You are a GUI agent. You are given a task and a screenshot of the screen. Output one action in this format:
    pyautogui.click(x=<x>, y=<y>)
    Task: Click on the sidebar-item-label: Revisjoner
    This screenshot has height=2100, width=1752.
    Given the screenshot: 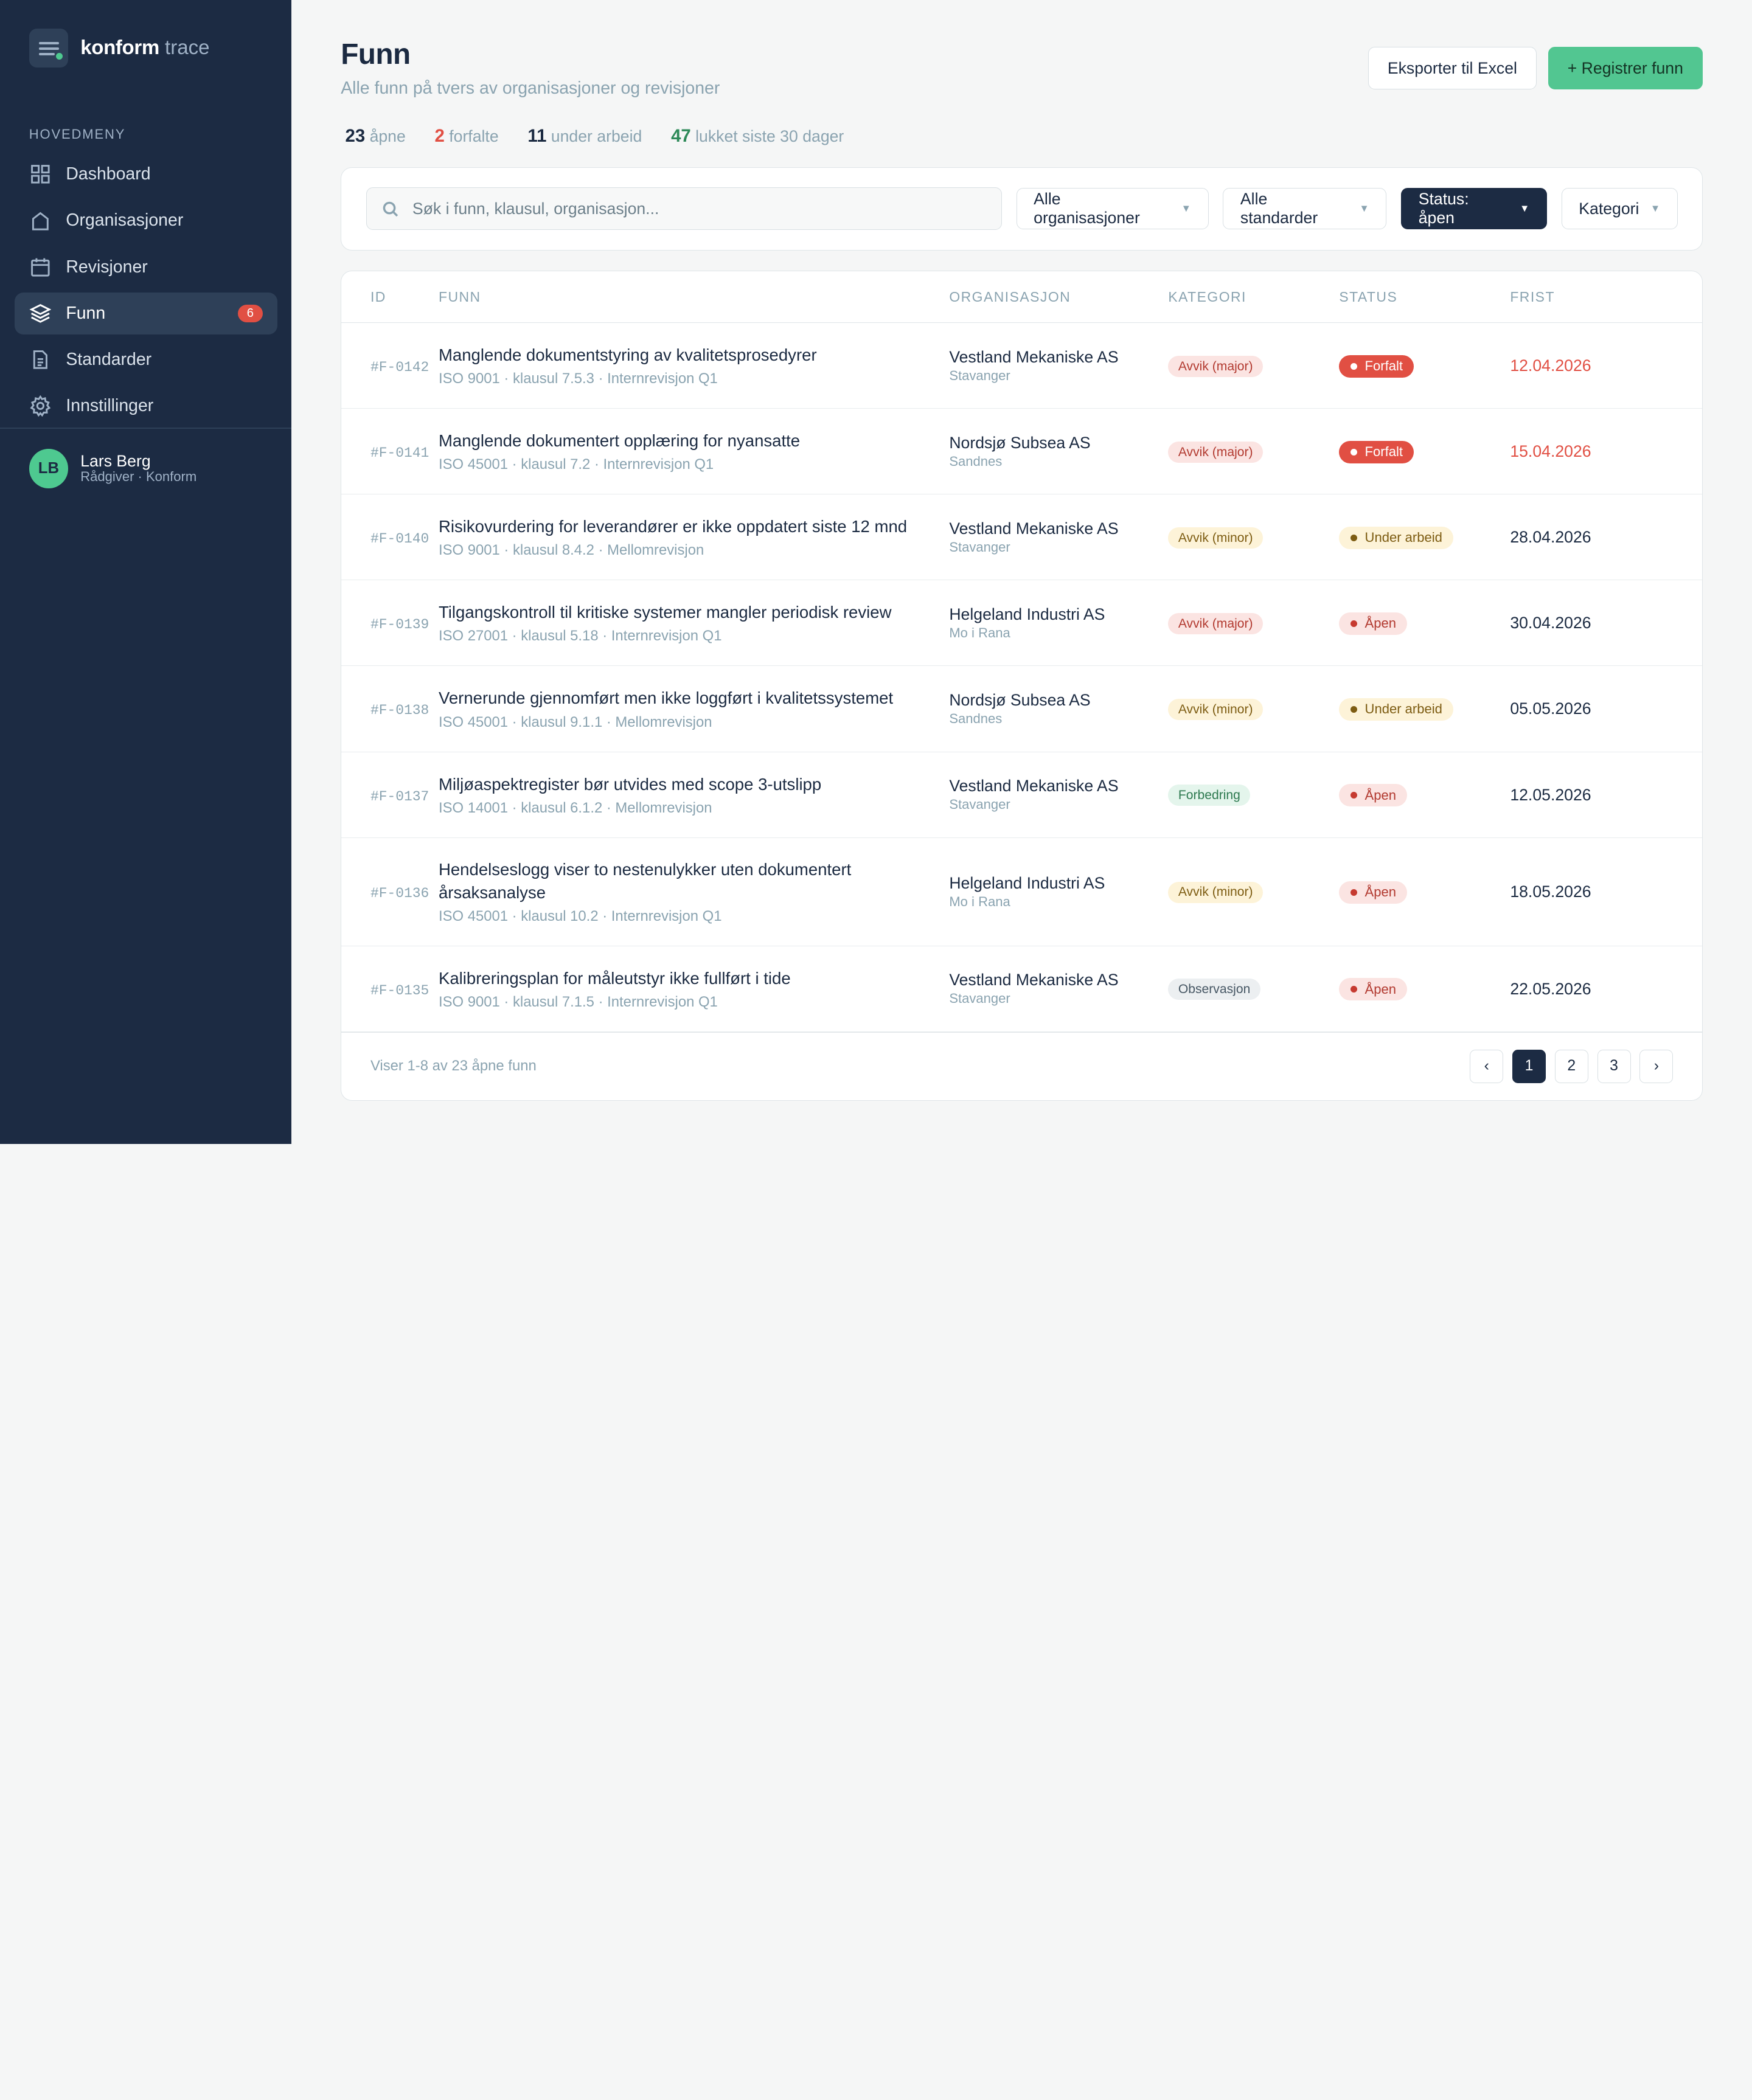 What is the action you would take?
    pyautogui.click(x=107, y=267)
    